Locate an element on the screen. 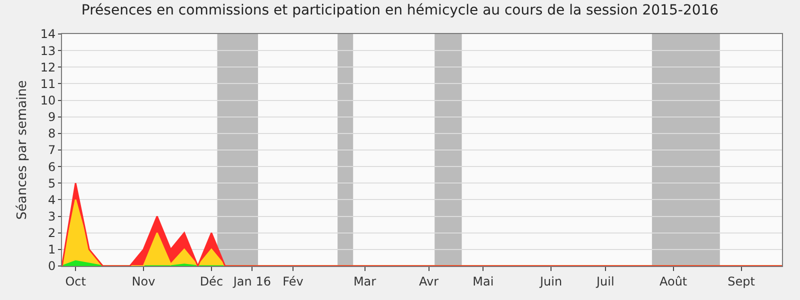  x-tick-label: Juil is located at coordinates (604, 281).